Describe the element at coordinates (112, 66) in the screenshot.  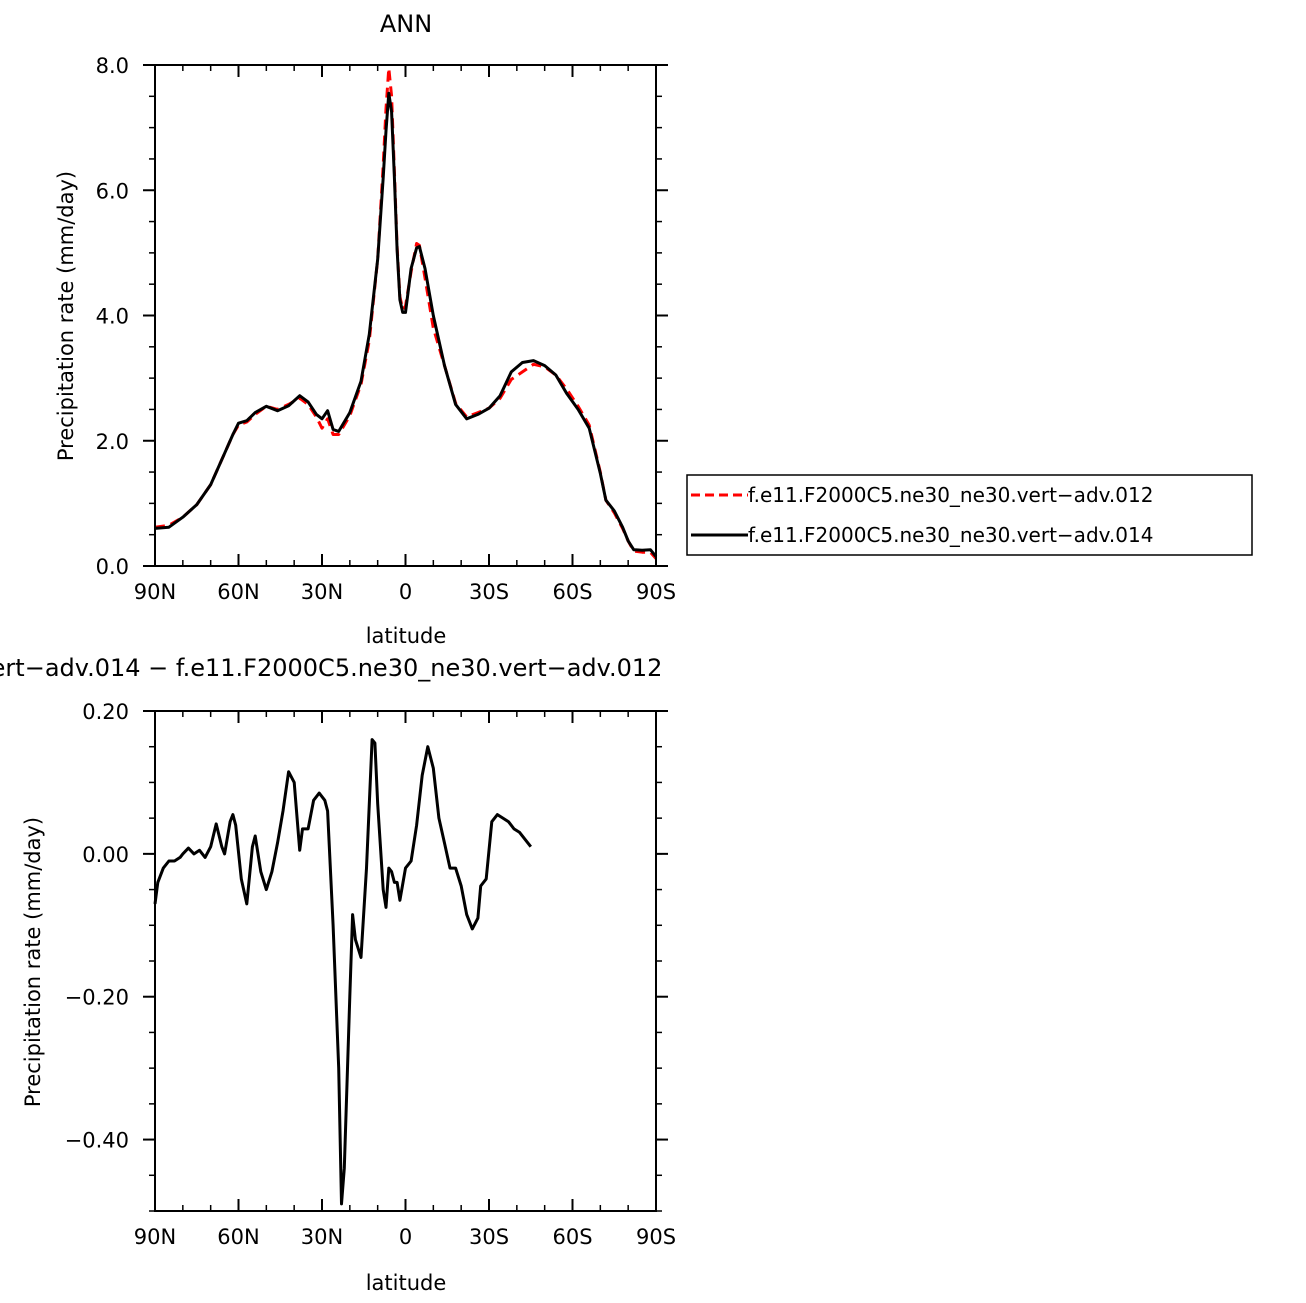
I see `top-y-tick-label: 8.0` at that location.